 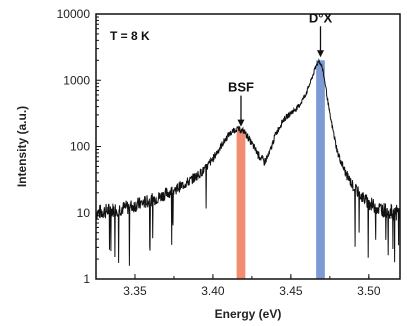 What do you see at coordinates (291, 291) in the screenshot?
I see `x-tick-label: 3.45` at bounding box center [291, 291].